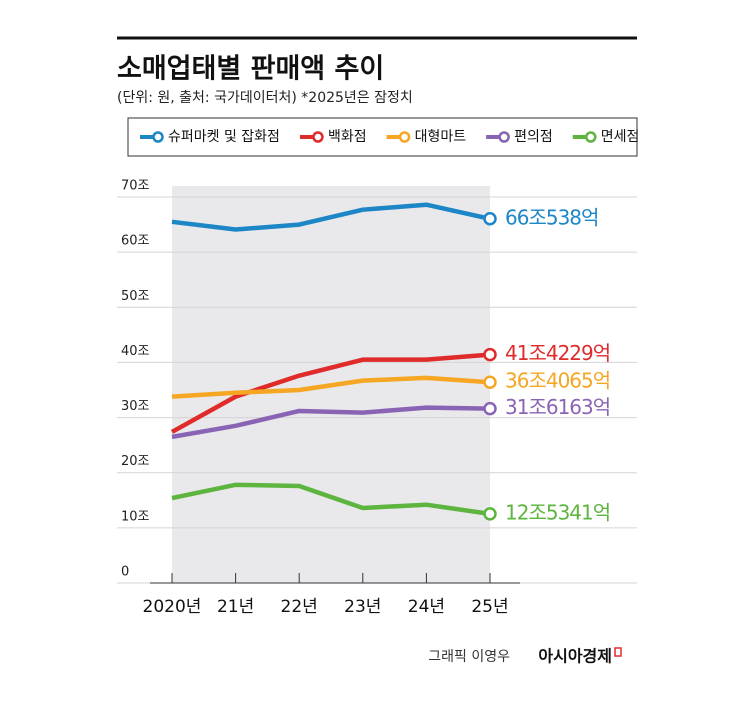 The image size is (745, 706). What do you see at coordinates (469, 657) in the screenshot?
I see `credit: 그래픽 이영우` at bounding box center [469, 657].